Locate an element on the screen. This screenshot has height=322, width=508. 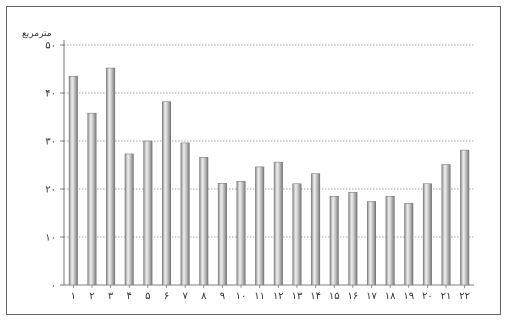
x-tick-label: ۱۸ is located at coordinates (390, 296).